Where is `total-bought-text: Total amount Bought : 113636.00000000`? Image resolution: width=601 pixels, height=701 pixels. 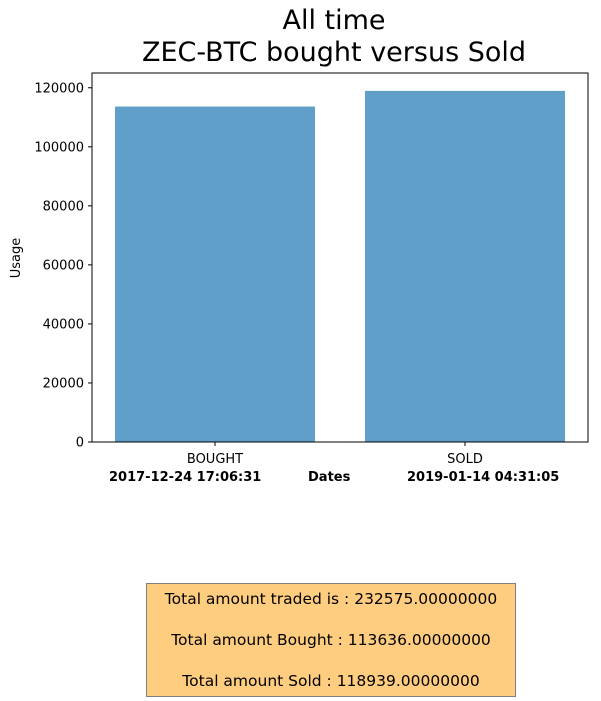 total-bought-text: Total amount Bought : 113636.00000000 is located at coordinates (331, 640).